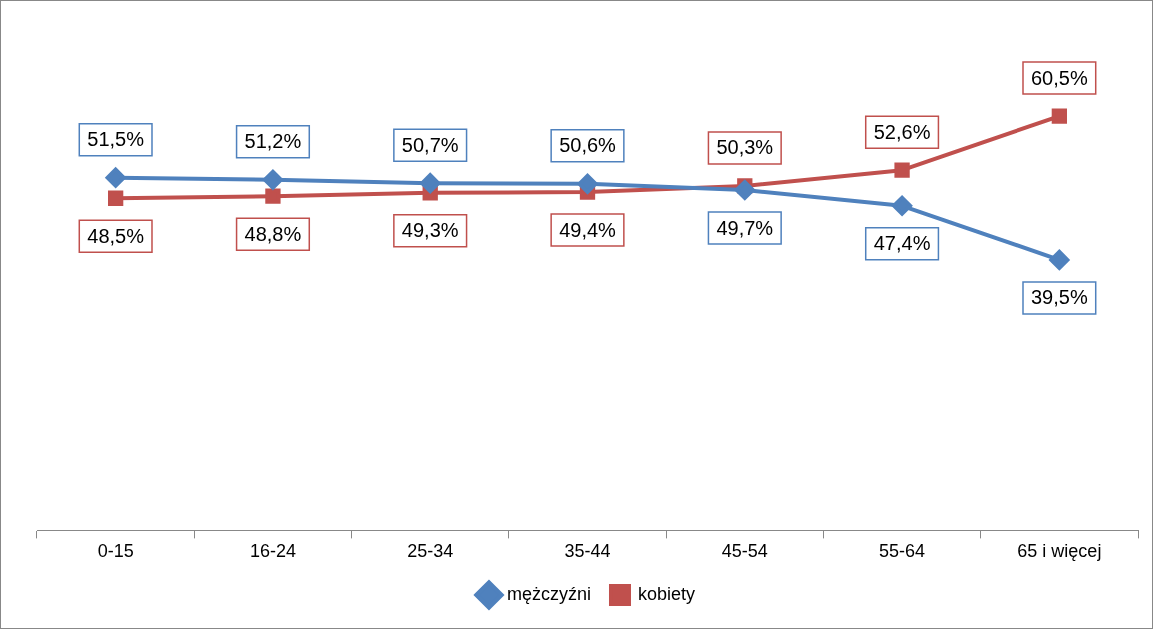 Image resolution: width=1153 pixels, height=629 pixels. Describe the element at coordinates (116, 235) in the screenshot. I see `data-label: 48,5%` at that location.